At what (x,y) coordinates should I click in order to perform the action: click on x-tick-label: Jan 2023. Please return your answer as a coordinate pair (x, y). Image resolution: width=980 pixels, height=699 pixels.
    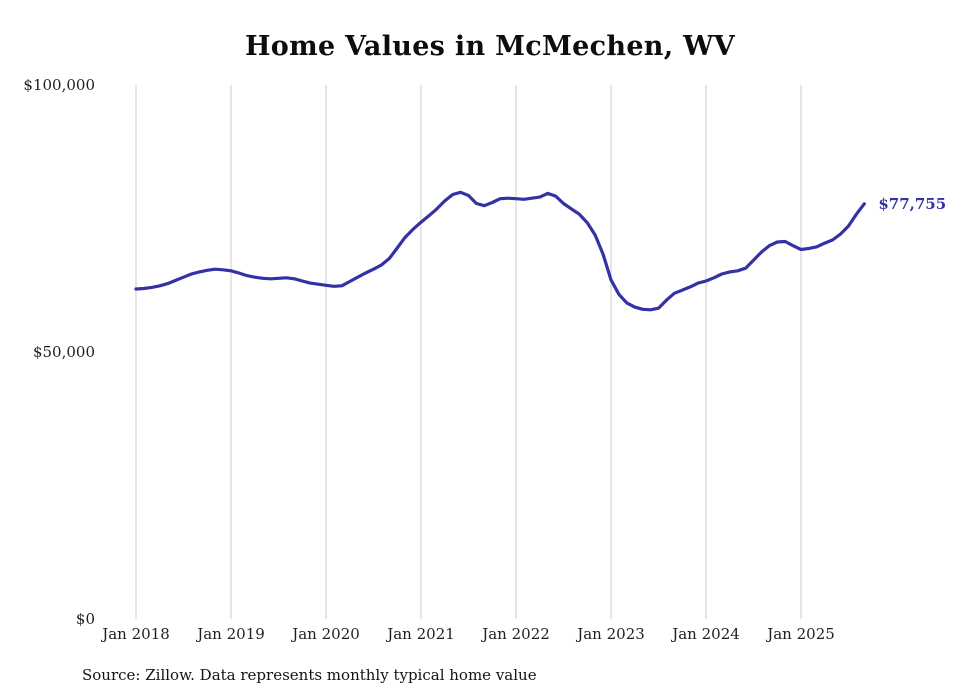
    Looking at the image, I should click on (611, 634).